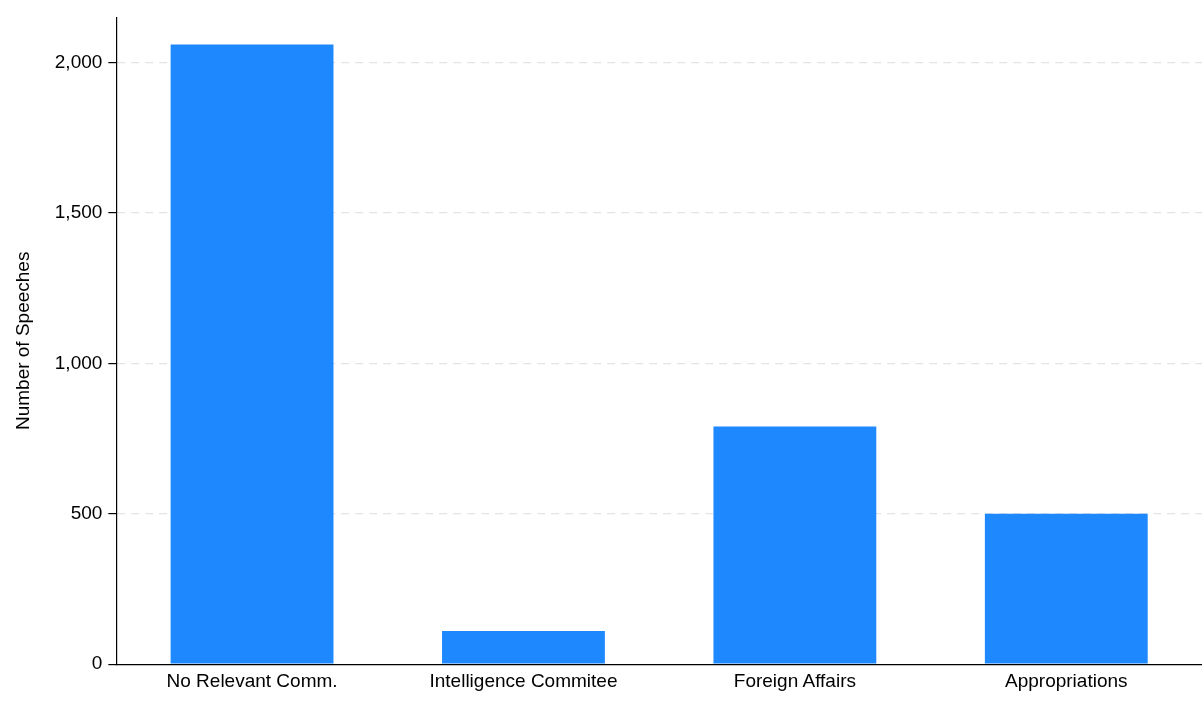 The image size is (1202, 705). What do you see at coordinates (252, 680) in the screenshot?
I see `x-tick-label: No Relevant Comm.` at bounding box center [252, 680].